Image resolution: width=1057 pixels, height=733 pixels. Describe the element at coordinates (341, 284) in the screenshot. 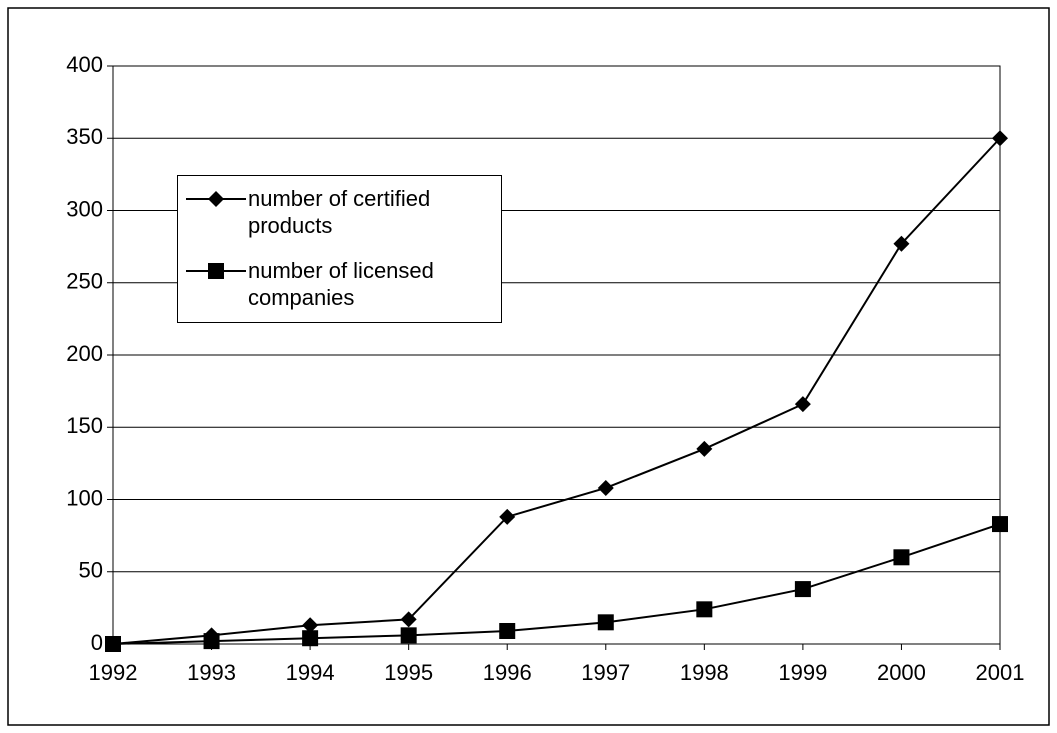

I see `legend-label: number of licensed companies` at that location.